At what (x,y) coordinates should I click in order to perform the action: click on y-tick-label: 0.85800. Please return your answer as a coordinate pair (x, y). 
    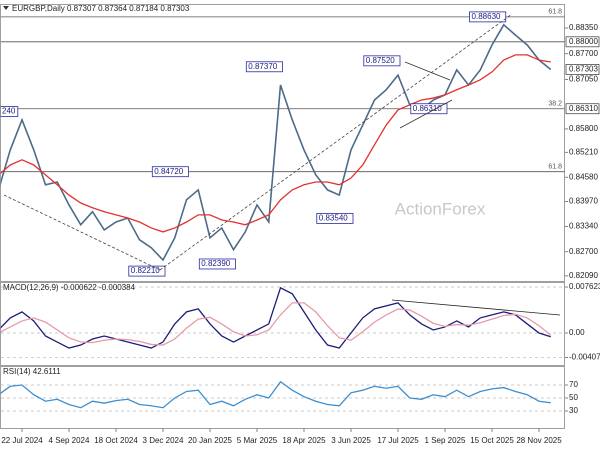
    Looking at the image, I should click on (583, 128).